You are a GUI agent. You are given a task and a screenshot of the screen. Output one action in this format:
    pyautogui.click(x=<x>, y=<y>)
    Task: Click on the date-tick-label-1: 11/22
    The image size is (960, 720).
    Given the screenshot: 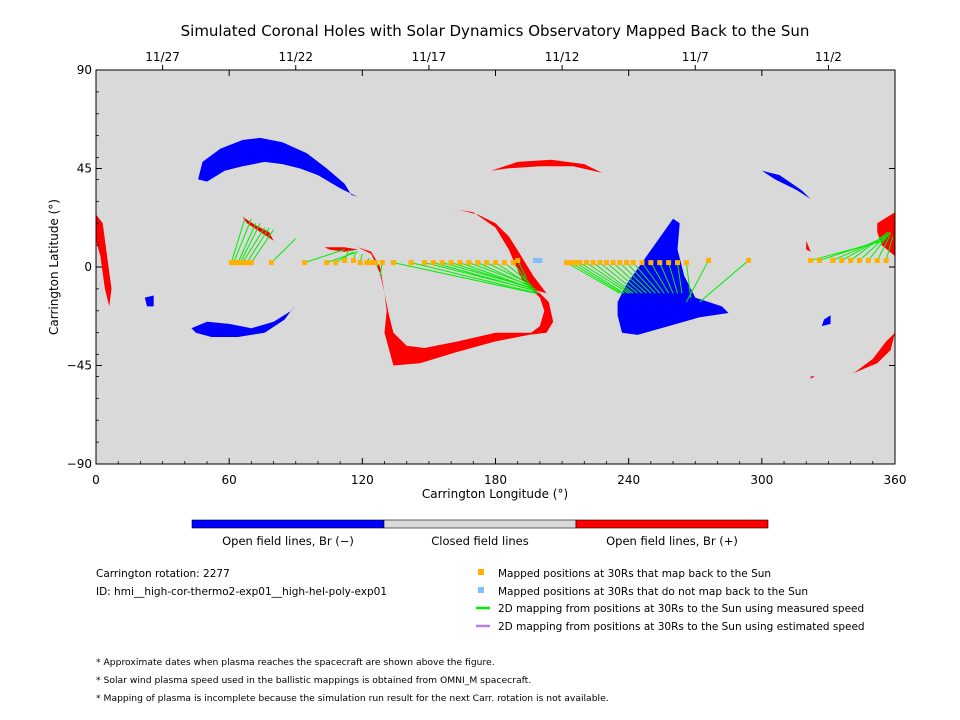 What is the action you would take?
    pyautogui.click(x=295, y=57)
    